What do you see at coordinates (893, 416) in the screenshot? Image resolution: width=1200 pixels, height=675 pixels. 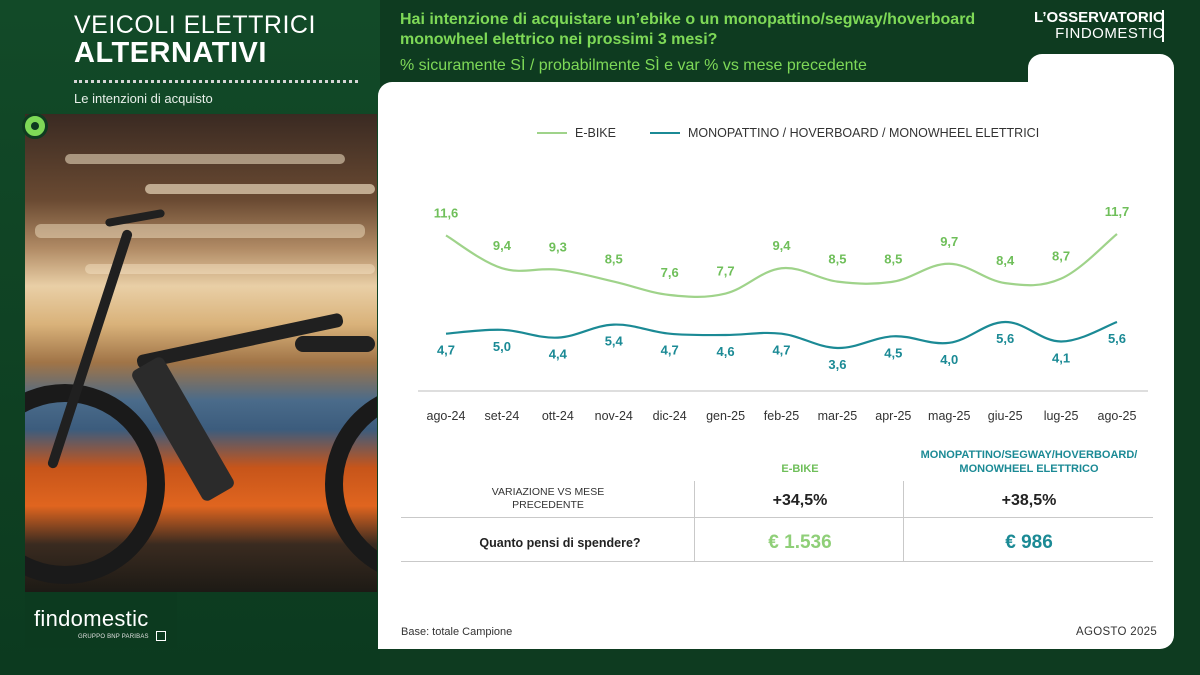 I see `x-tick-label: apr-25` at bounding box center [893, 416].